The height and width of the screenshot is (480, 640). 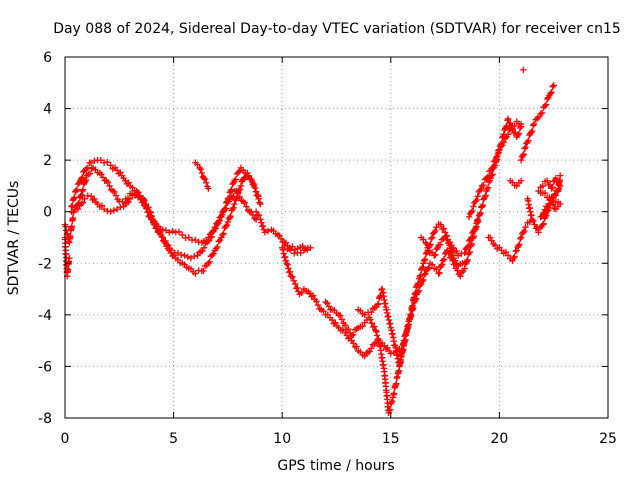 I want to click on x-axis-label: GPS time / hours, so click(x=335, y=466).